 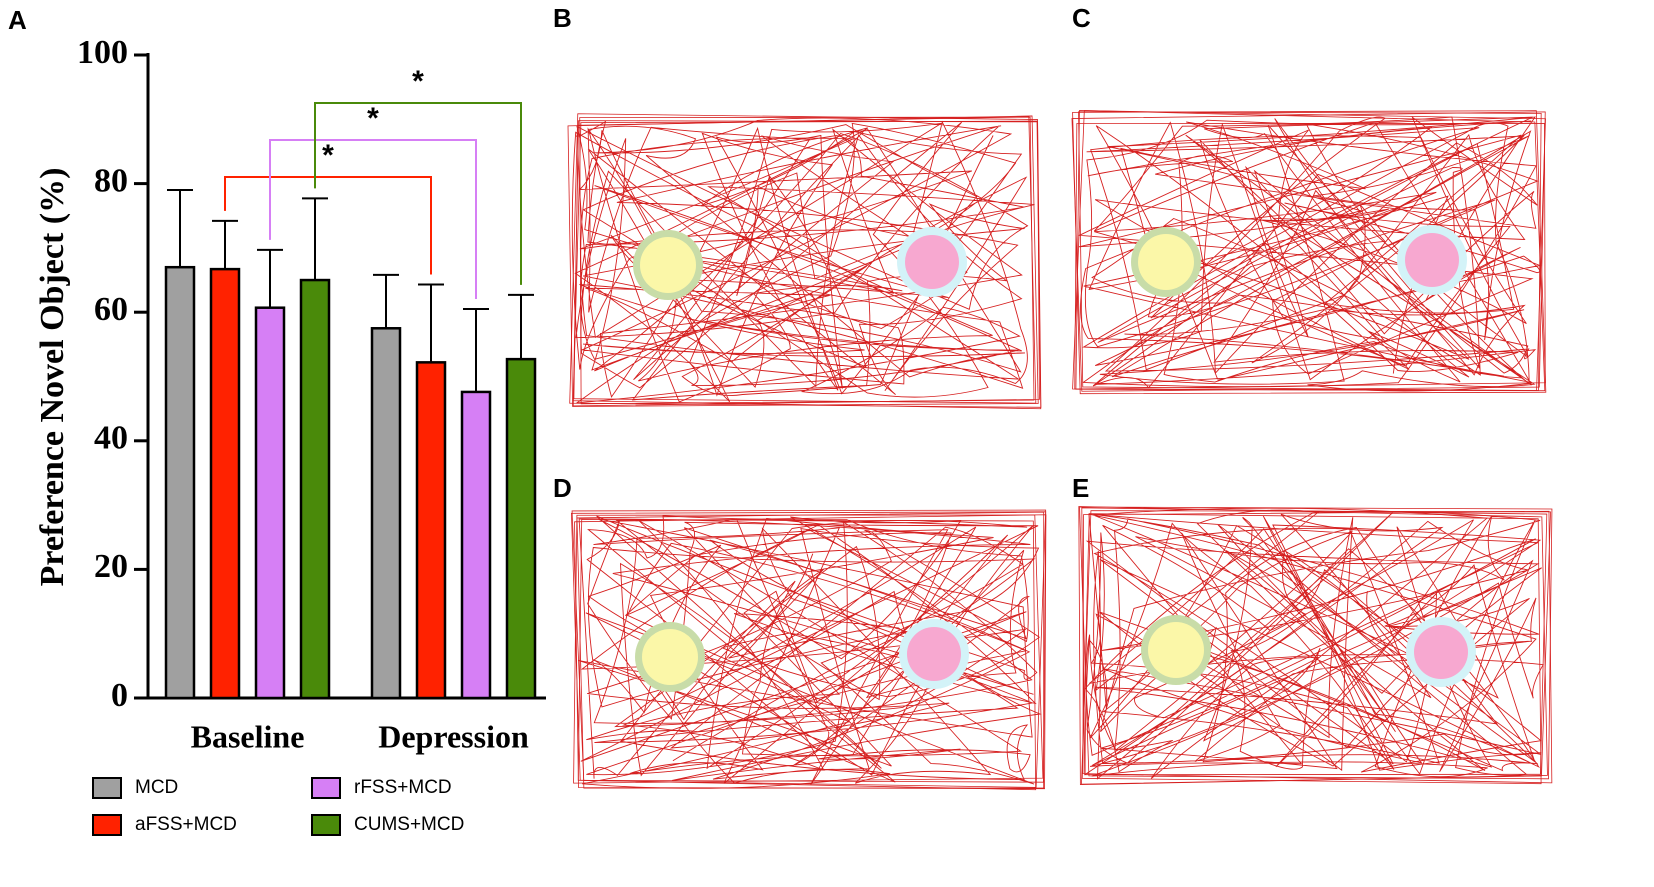 What do you see at coordinates (102, 52) in the screenshot?
I see `y-tick-label: 100` at bounding box center [102, 52].